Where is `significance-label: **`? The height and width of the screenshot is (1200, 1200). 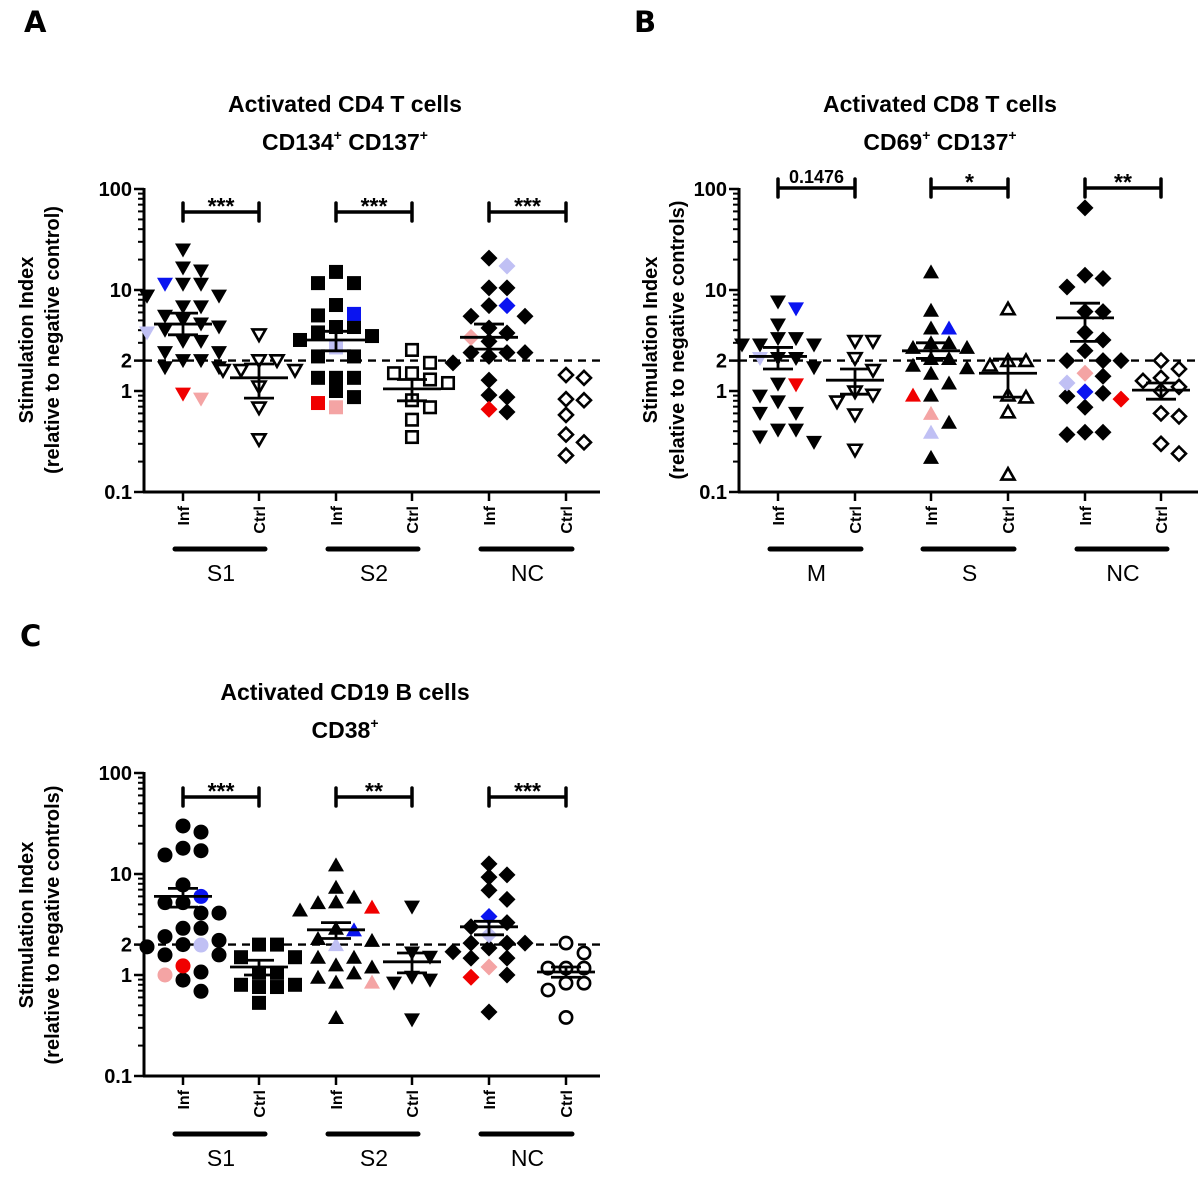
significance-label: ** is located at coordinates (374, 791).